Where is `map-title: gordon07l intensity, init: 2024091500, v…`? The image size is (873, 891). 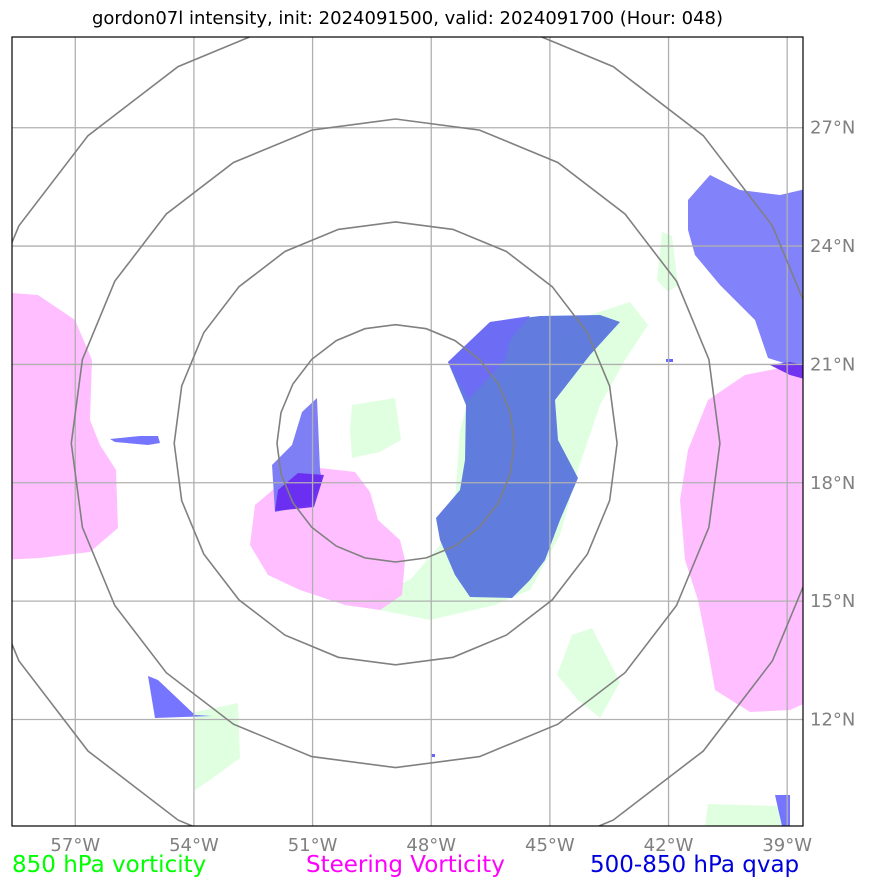 map-title: gordon07l intensity, init: 2024091500, v… is located at coordinates (407, 18).